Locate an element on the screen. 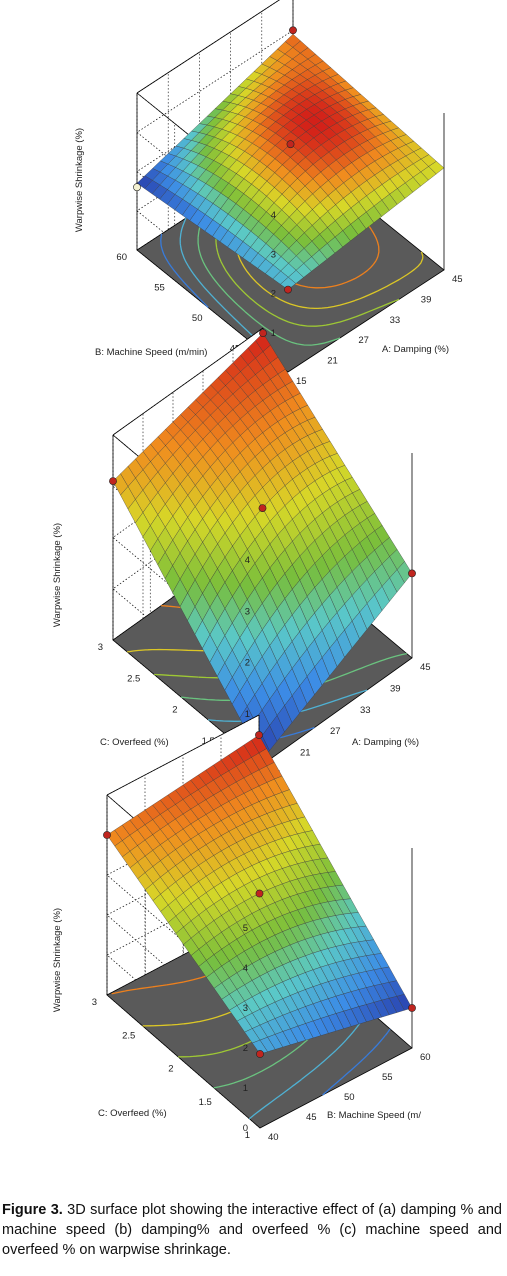 Image resolution: width=507 pixels, height=1276 pixels. y-tick-label: 60 is located at coordinates (121, 257).